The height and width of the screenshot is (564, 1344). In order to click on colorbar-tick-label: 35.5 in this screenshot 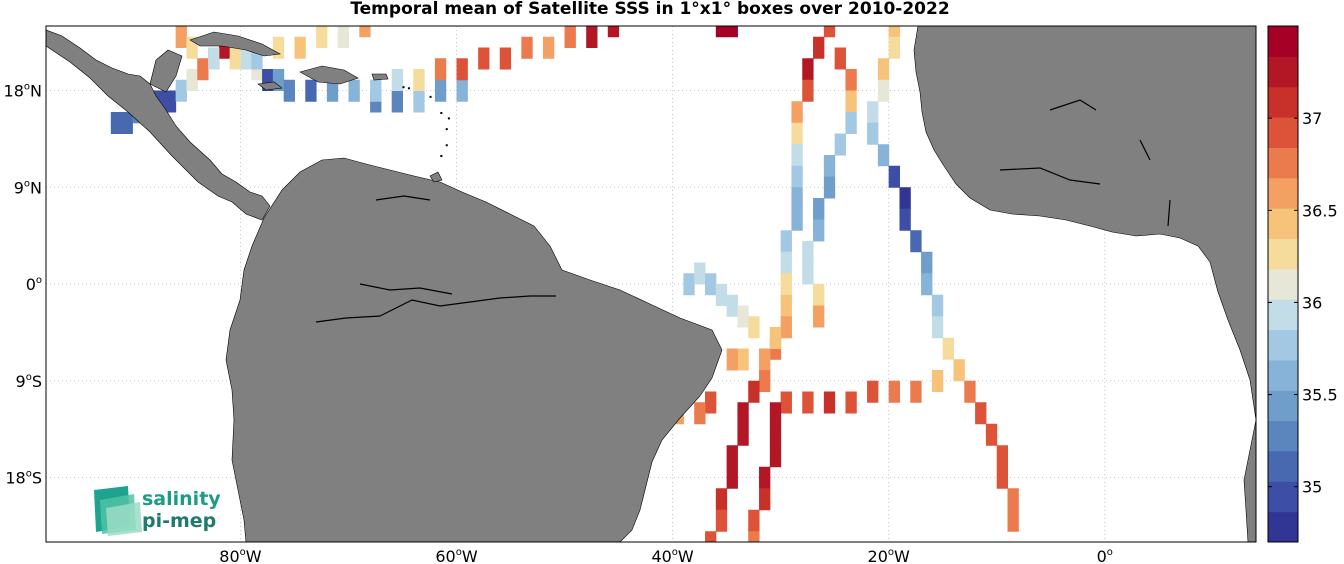, I will do `click(1320, 395)`.